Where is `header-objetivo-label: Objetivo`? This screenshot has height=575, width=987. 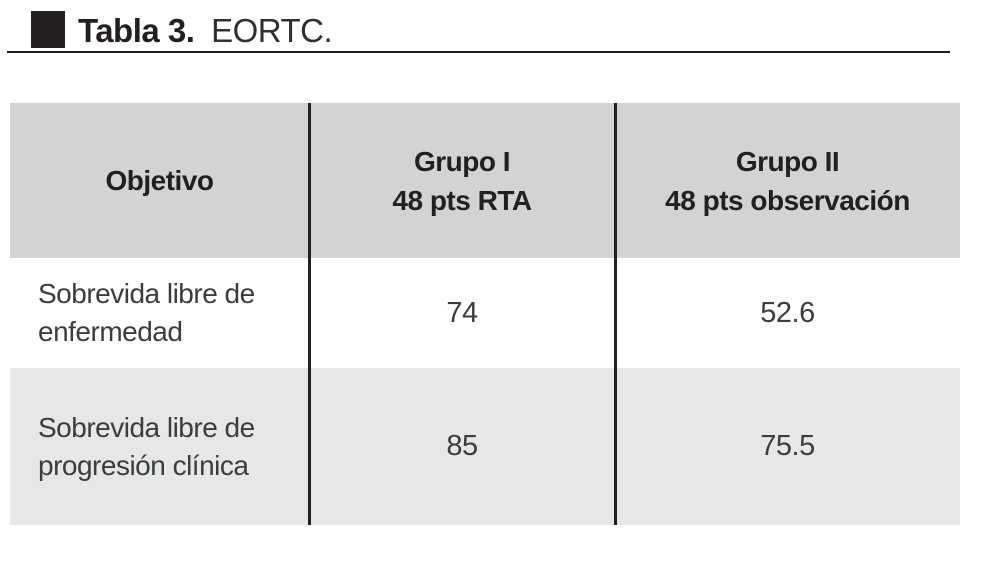
header-objetivo-label: Objetivo is located at coordinates (159, 180).